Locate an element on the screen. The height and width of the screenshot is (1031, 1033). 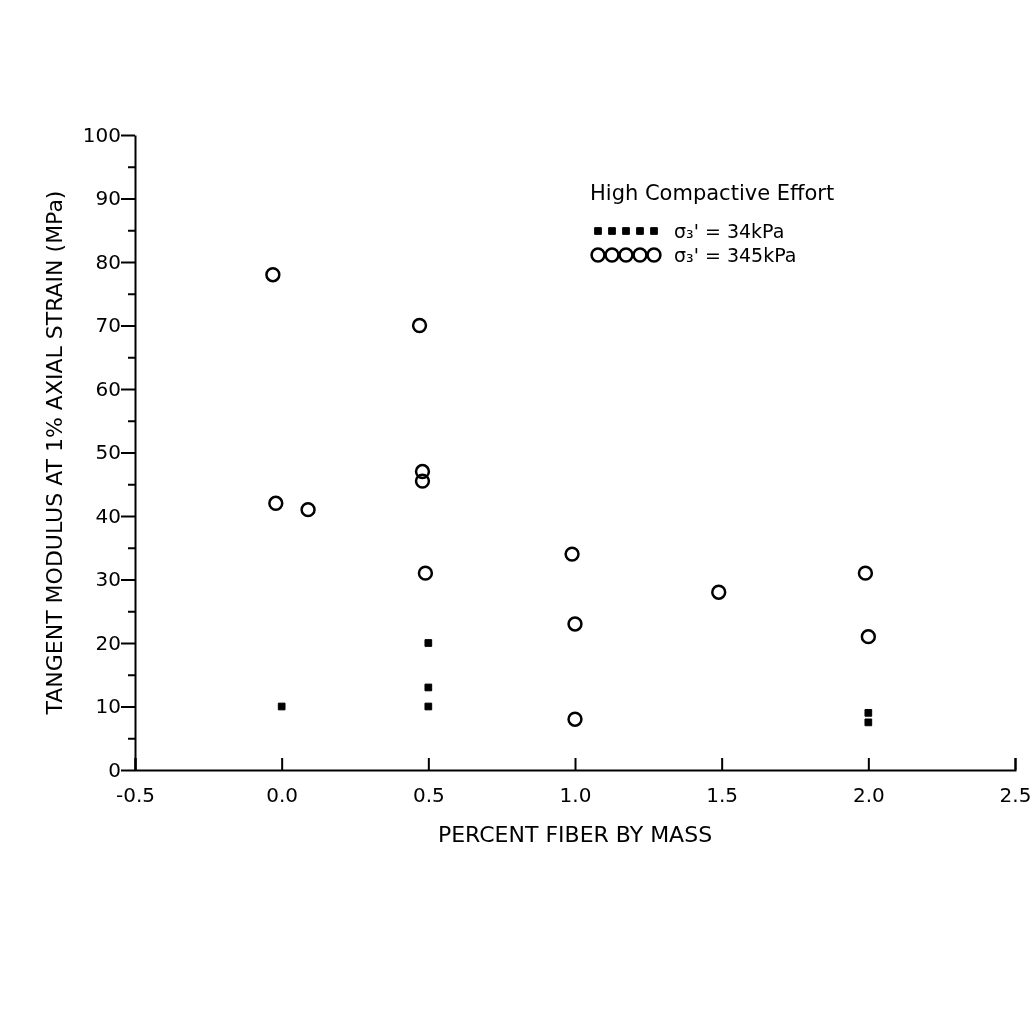
x-tick-label: 0.0 is located at coordinates (282, 795).